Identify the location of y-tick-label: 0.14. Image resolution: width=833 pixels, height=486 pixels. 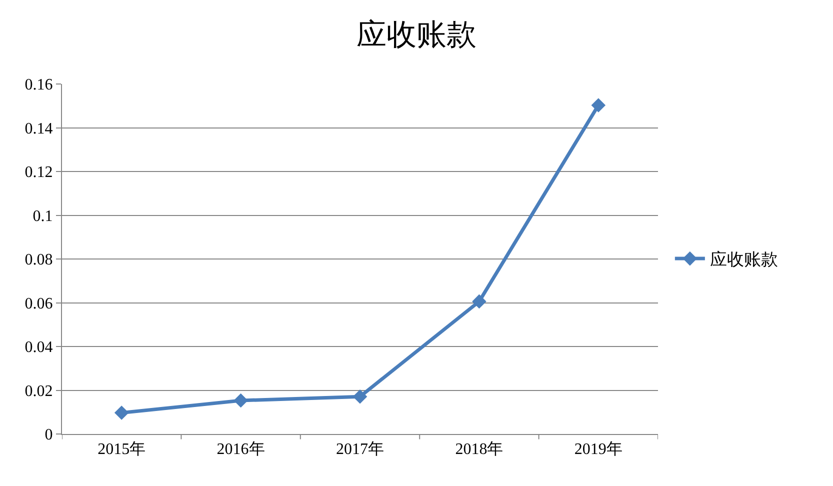
(38, 129).